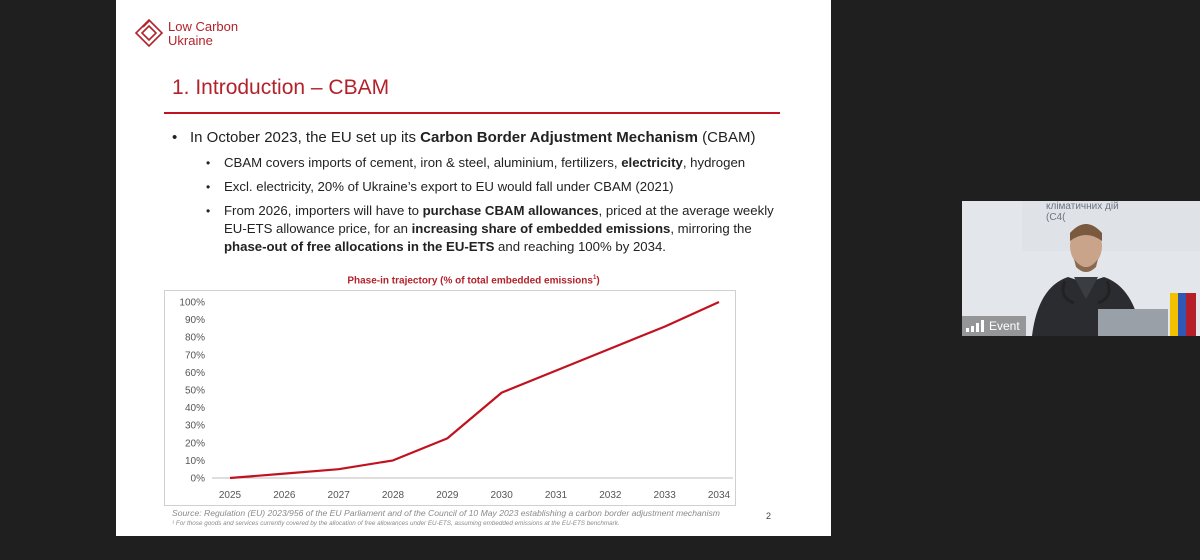  Describe the element at coordinates (726, 137) in the screenshot. I see `bullet-main-tail: (CBAM)` at that location.